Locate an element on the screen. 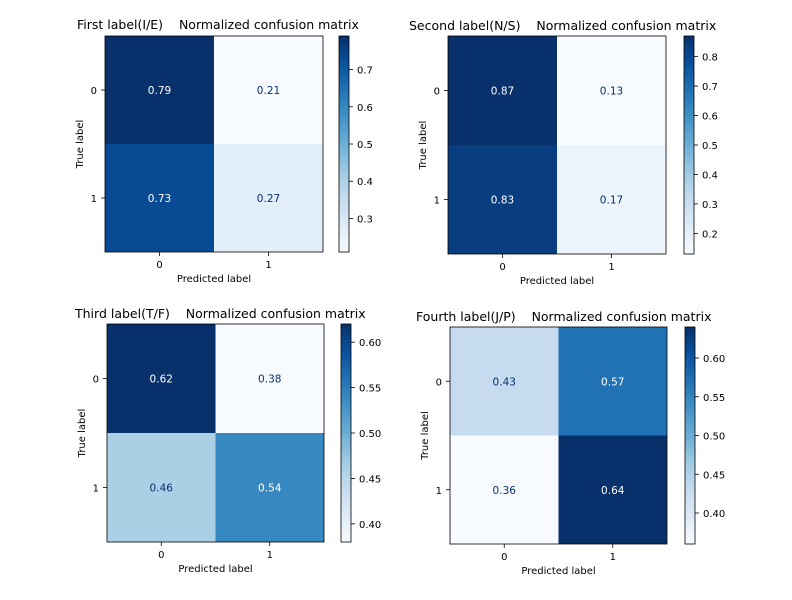  cell-value-label: 0.21 is located at coordinates (268, 91).